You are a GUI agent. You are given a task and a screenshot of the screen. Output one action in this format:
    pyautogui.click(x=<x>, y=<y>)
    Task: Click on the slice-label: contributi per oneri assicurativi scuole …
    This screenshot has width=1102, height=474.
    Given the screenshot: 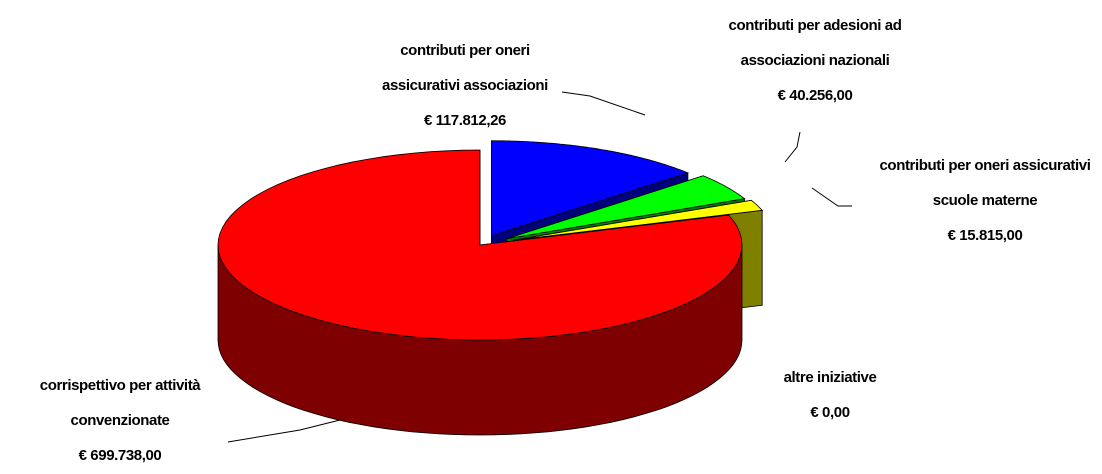 What is the action you would take?
    pyautogui.click(x=984, y=183)
    